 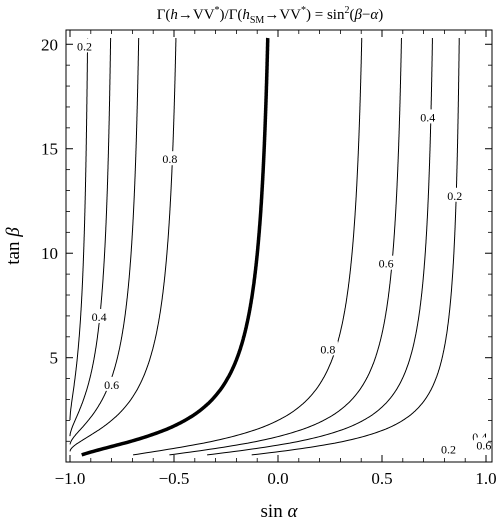 What do you see at coordinates (54, 358) in the screenshot?
I see `y-tick-label: 5` at bounding box center [54, 358].